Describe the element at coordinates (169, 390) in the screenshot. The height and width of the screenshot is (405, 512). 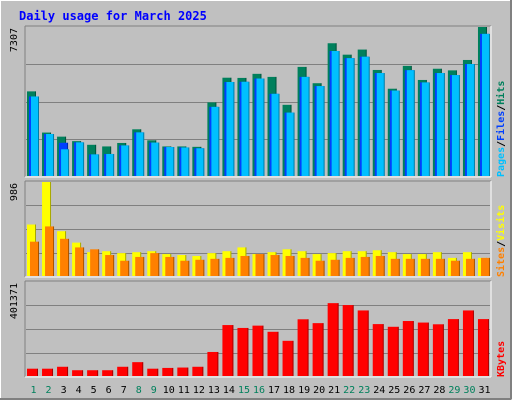
I see `day-label: 10` at that location.